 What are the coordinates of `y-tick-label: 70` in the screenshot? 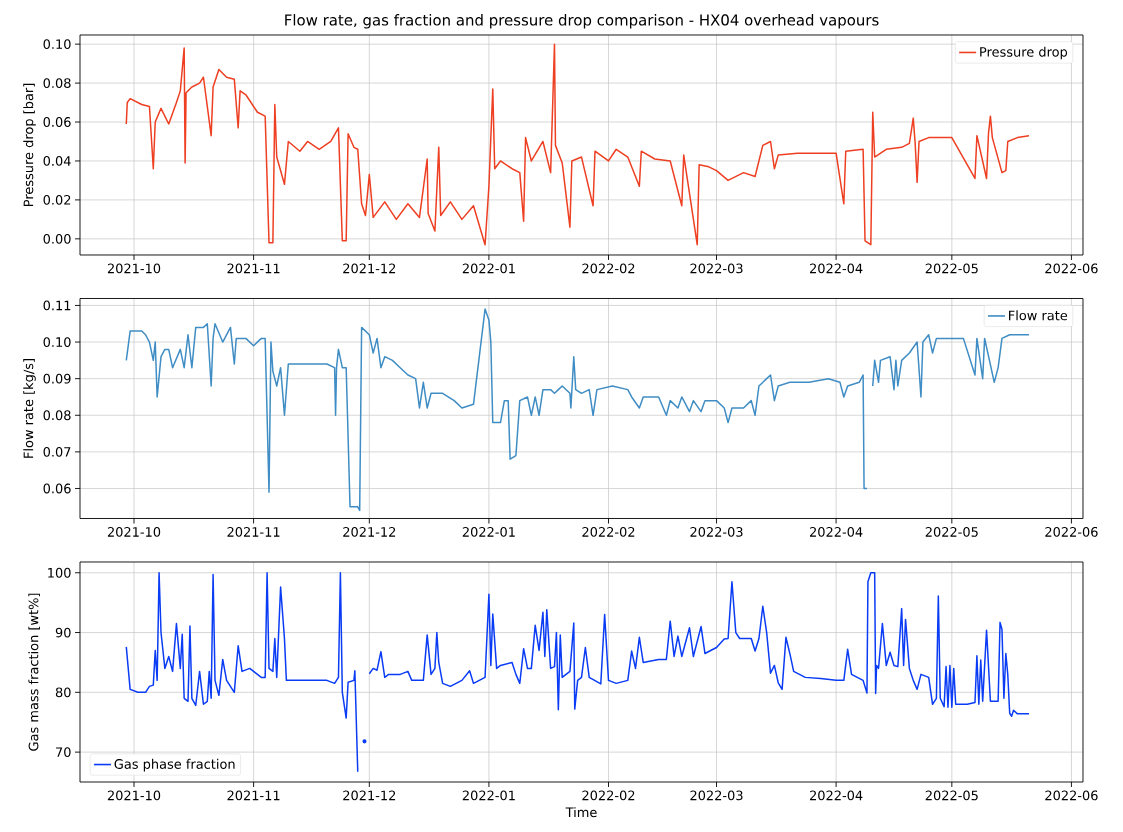 It's located at (63, 752).